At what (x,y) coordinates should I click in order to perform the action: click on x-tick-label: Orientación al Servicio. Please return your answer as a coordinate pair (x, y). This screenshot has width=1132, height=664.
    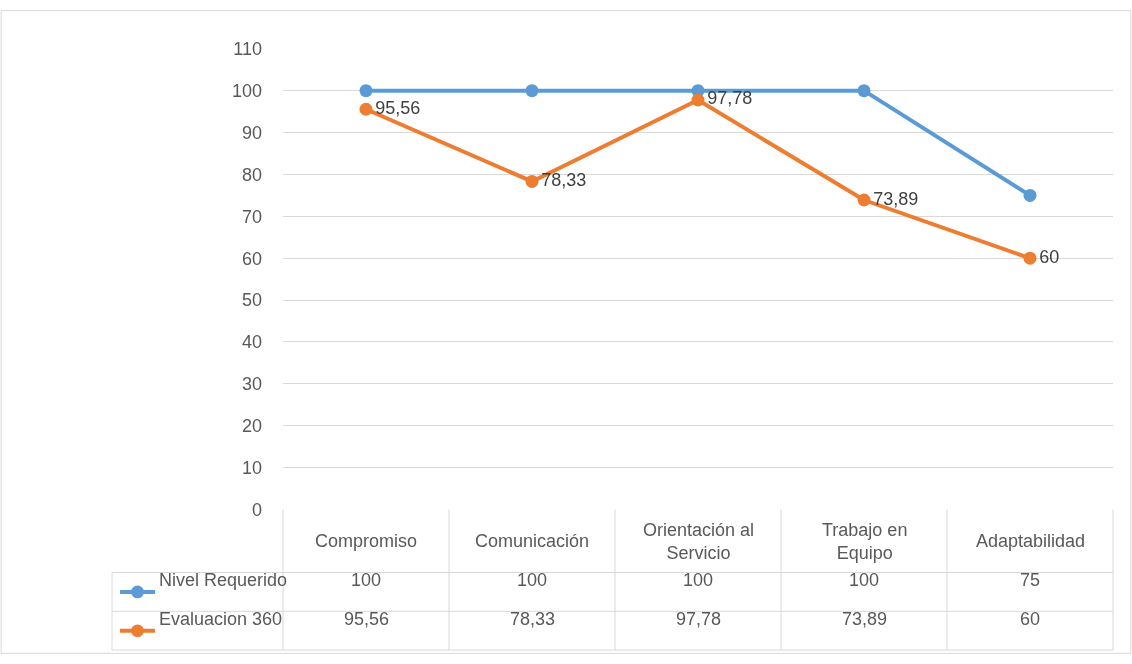
    Looking at the image, I should click on (699, 542).